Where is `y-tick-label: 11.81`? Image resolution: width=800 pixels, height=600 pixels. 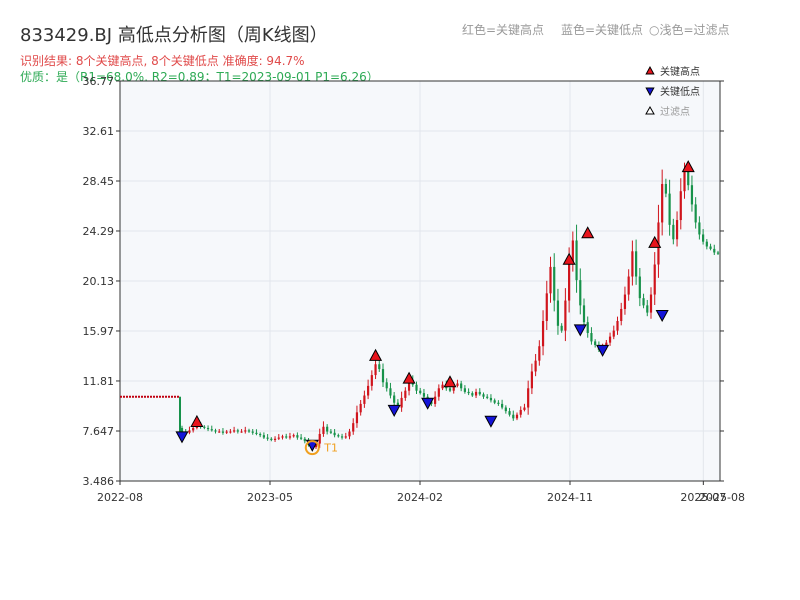
y-tick-label: 11.81 is located at coordinates (99, 381).